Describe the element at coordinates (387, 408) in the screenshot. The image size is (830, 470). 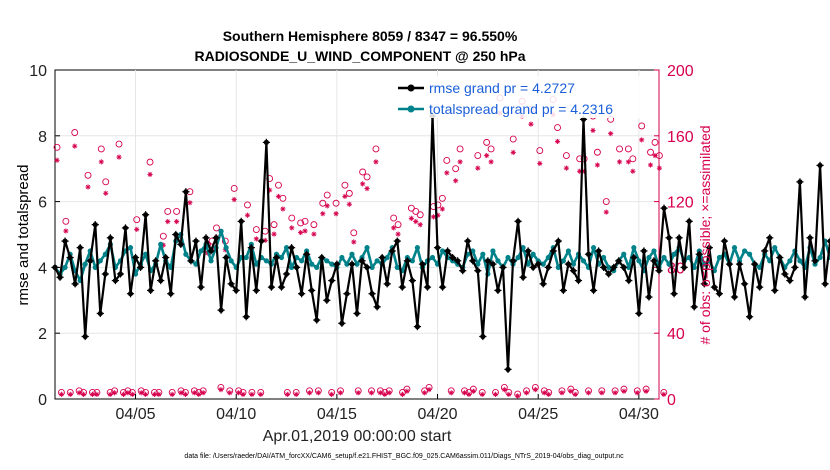
I see `x-ticks: 04/05 04/10 04/15 04/20 04/25 04/30` at that location.